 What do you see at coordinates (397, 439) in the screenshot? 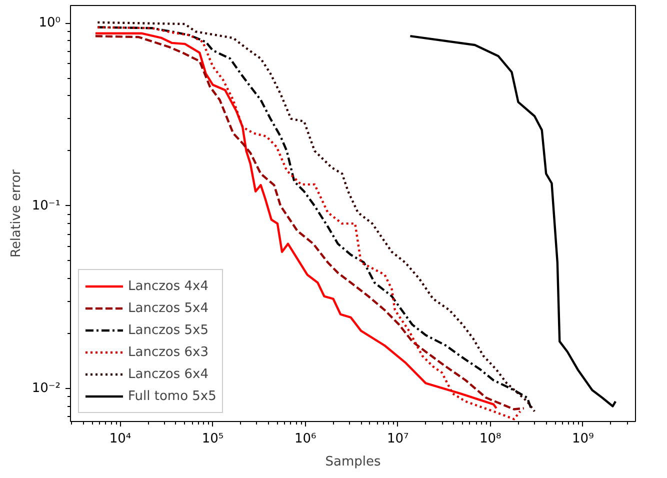
I see `x-tick-label: 10⁷` at bounding box center [397, 439].